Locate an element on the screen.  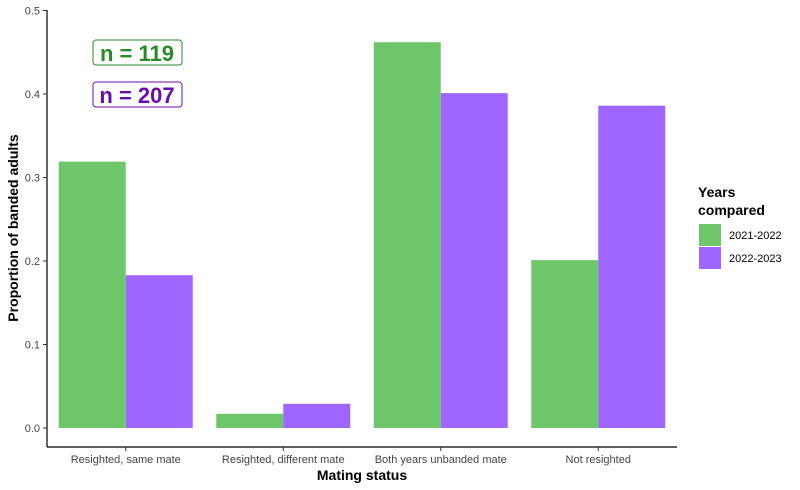
x-tick-label-resighted-different-mate: Resighted, different mate is located at coordinates (283, 460).